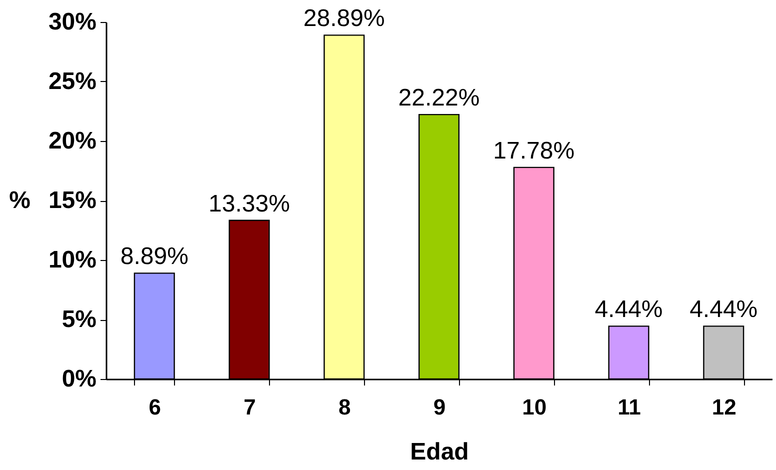 This screenshot has height=470, width=776. Describe the element at coordinates (534, 150) in the screenshot. I see `data-label: 17.78%` at that location.